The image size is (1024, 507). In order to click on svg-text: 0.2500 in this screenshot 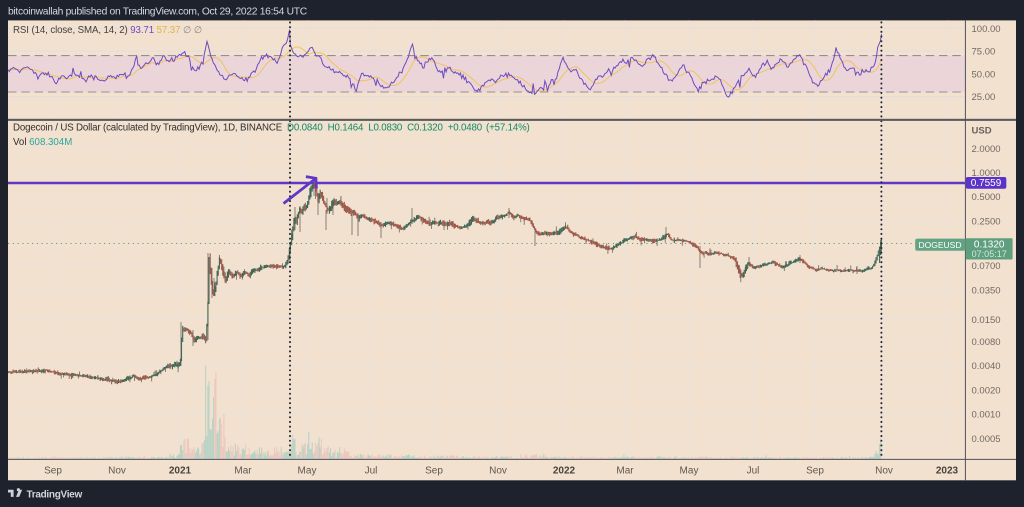, I will do `click(986, 222)`.